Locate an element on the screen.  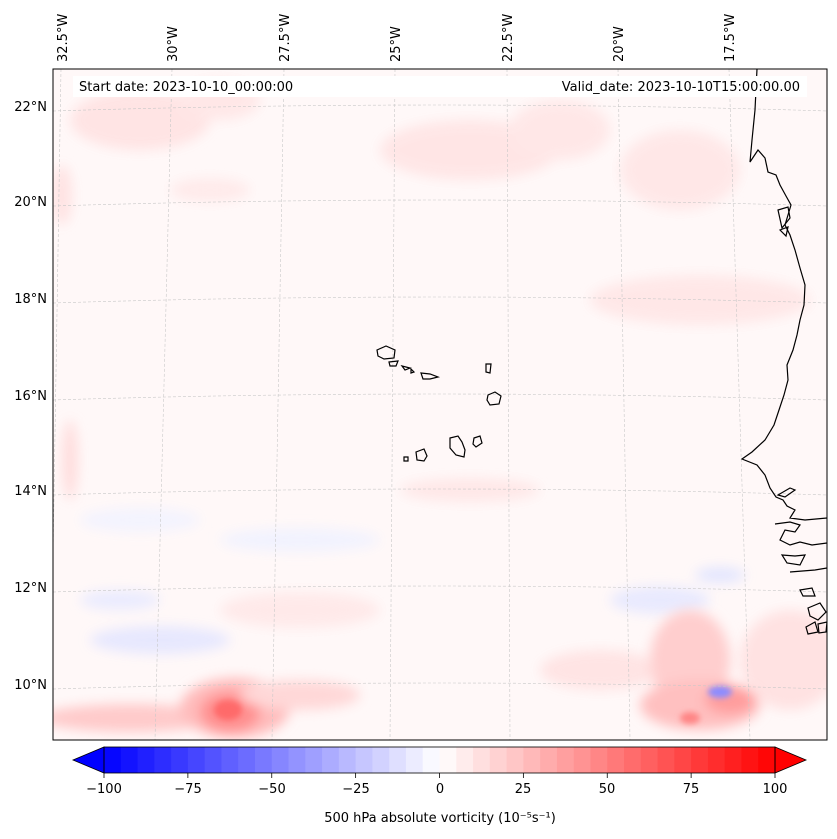
lon-label: 22.5°W is located at coordinates (508, 38).